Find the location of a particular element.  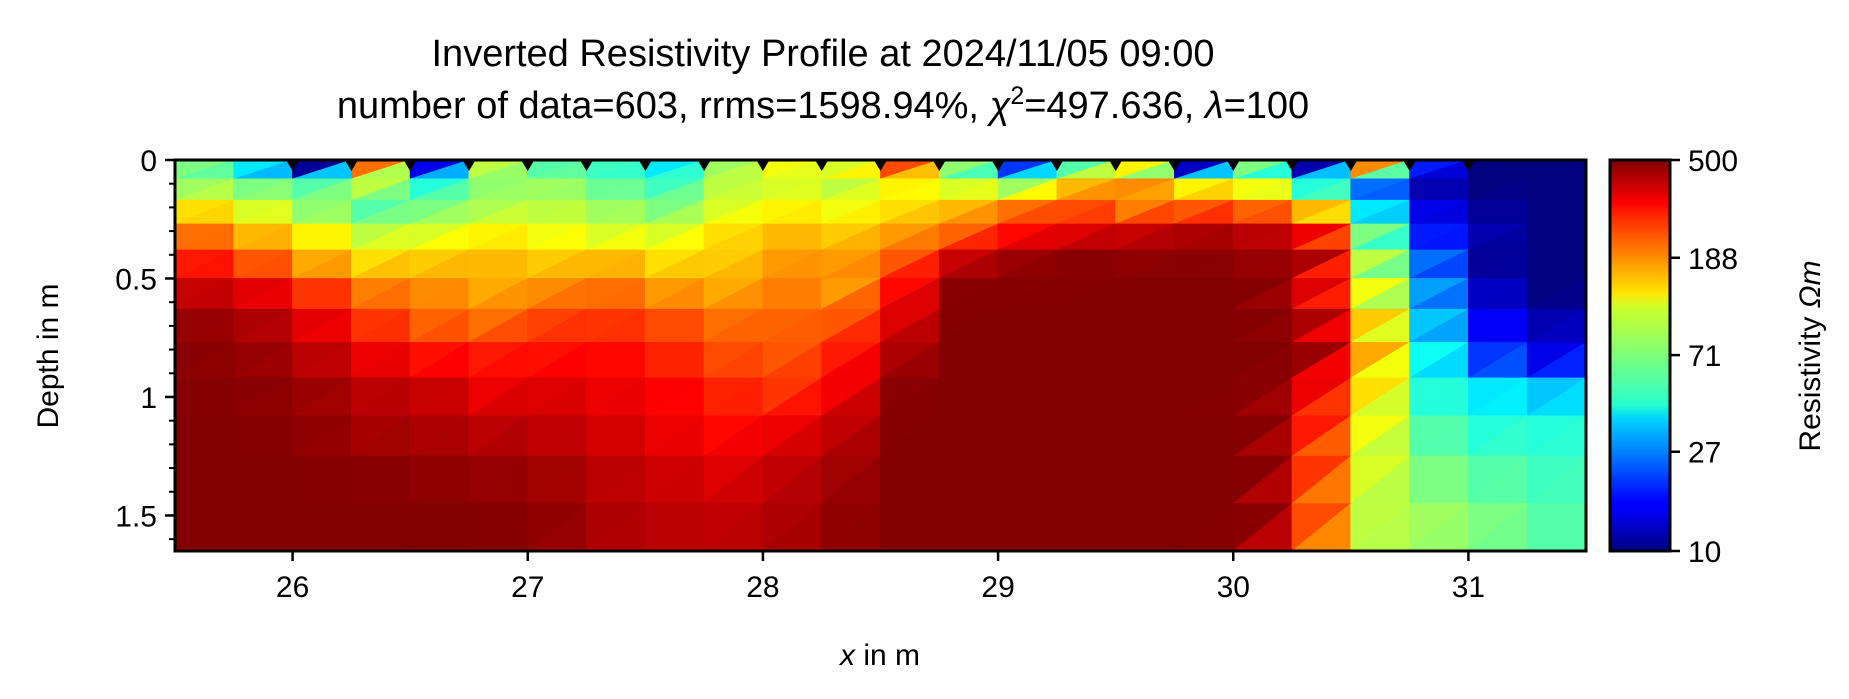

colorbar-label-text: Resistivity is located at coordinates (1810, 379).